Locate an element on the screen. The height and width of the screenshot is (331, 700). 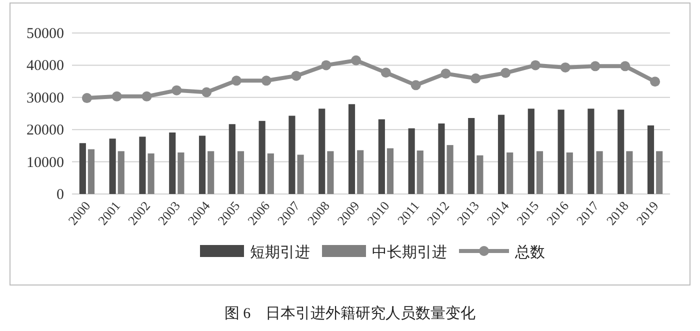
text: 图 6 日本引进外籍研究人员数量变化 is located at coordinates (350, 313).